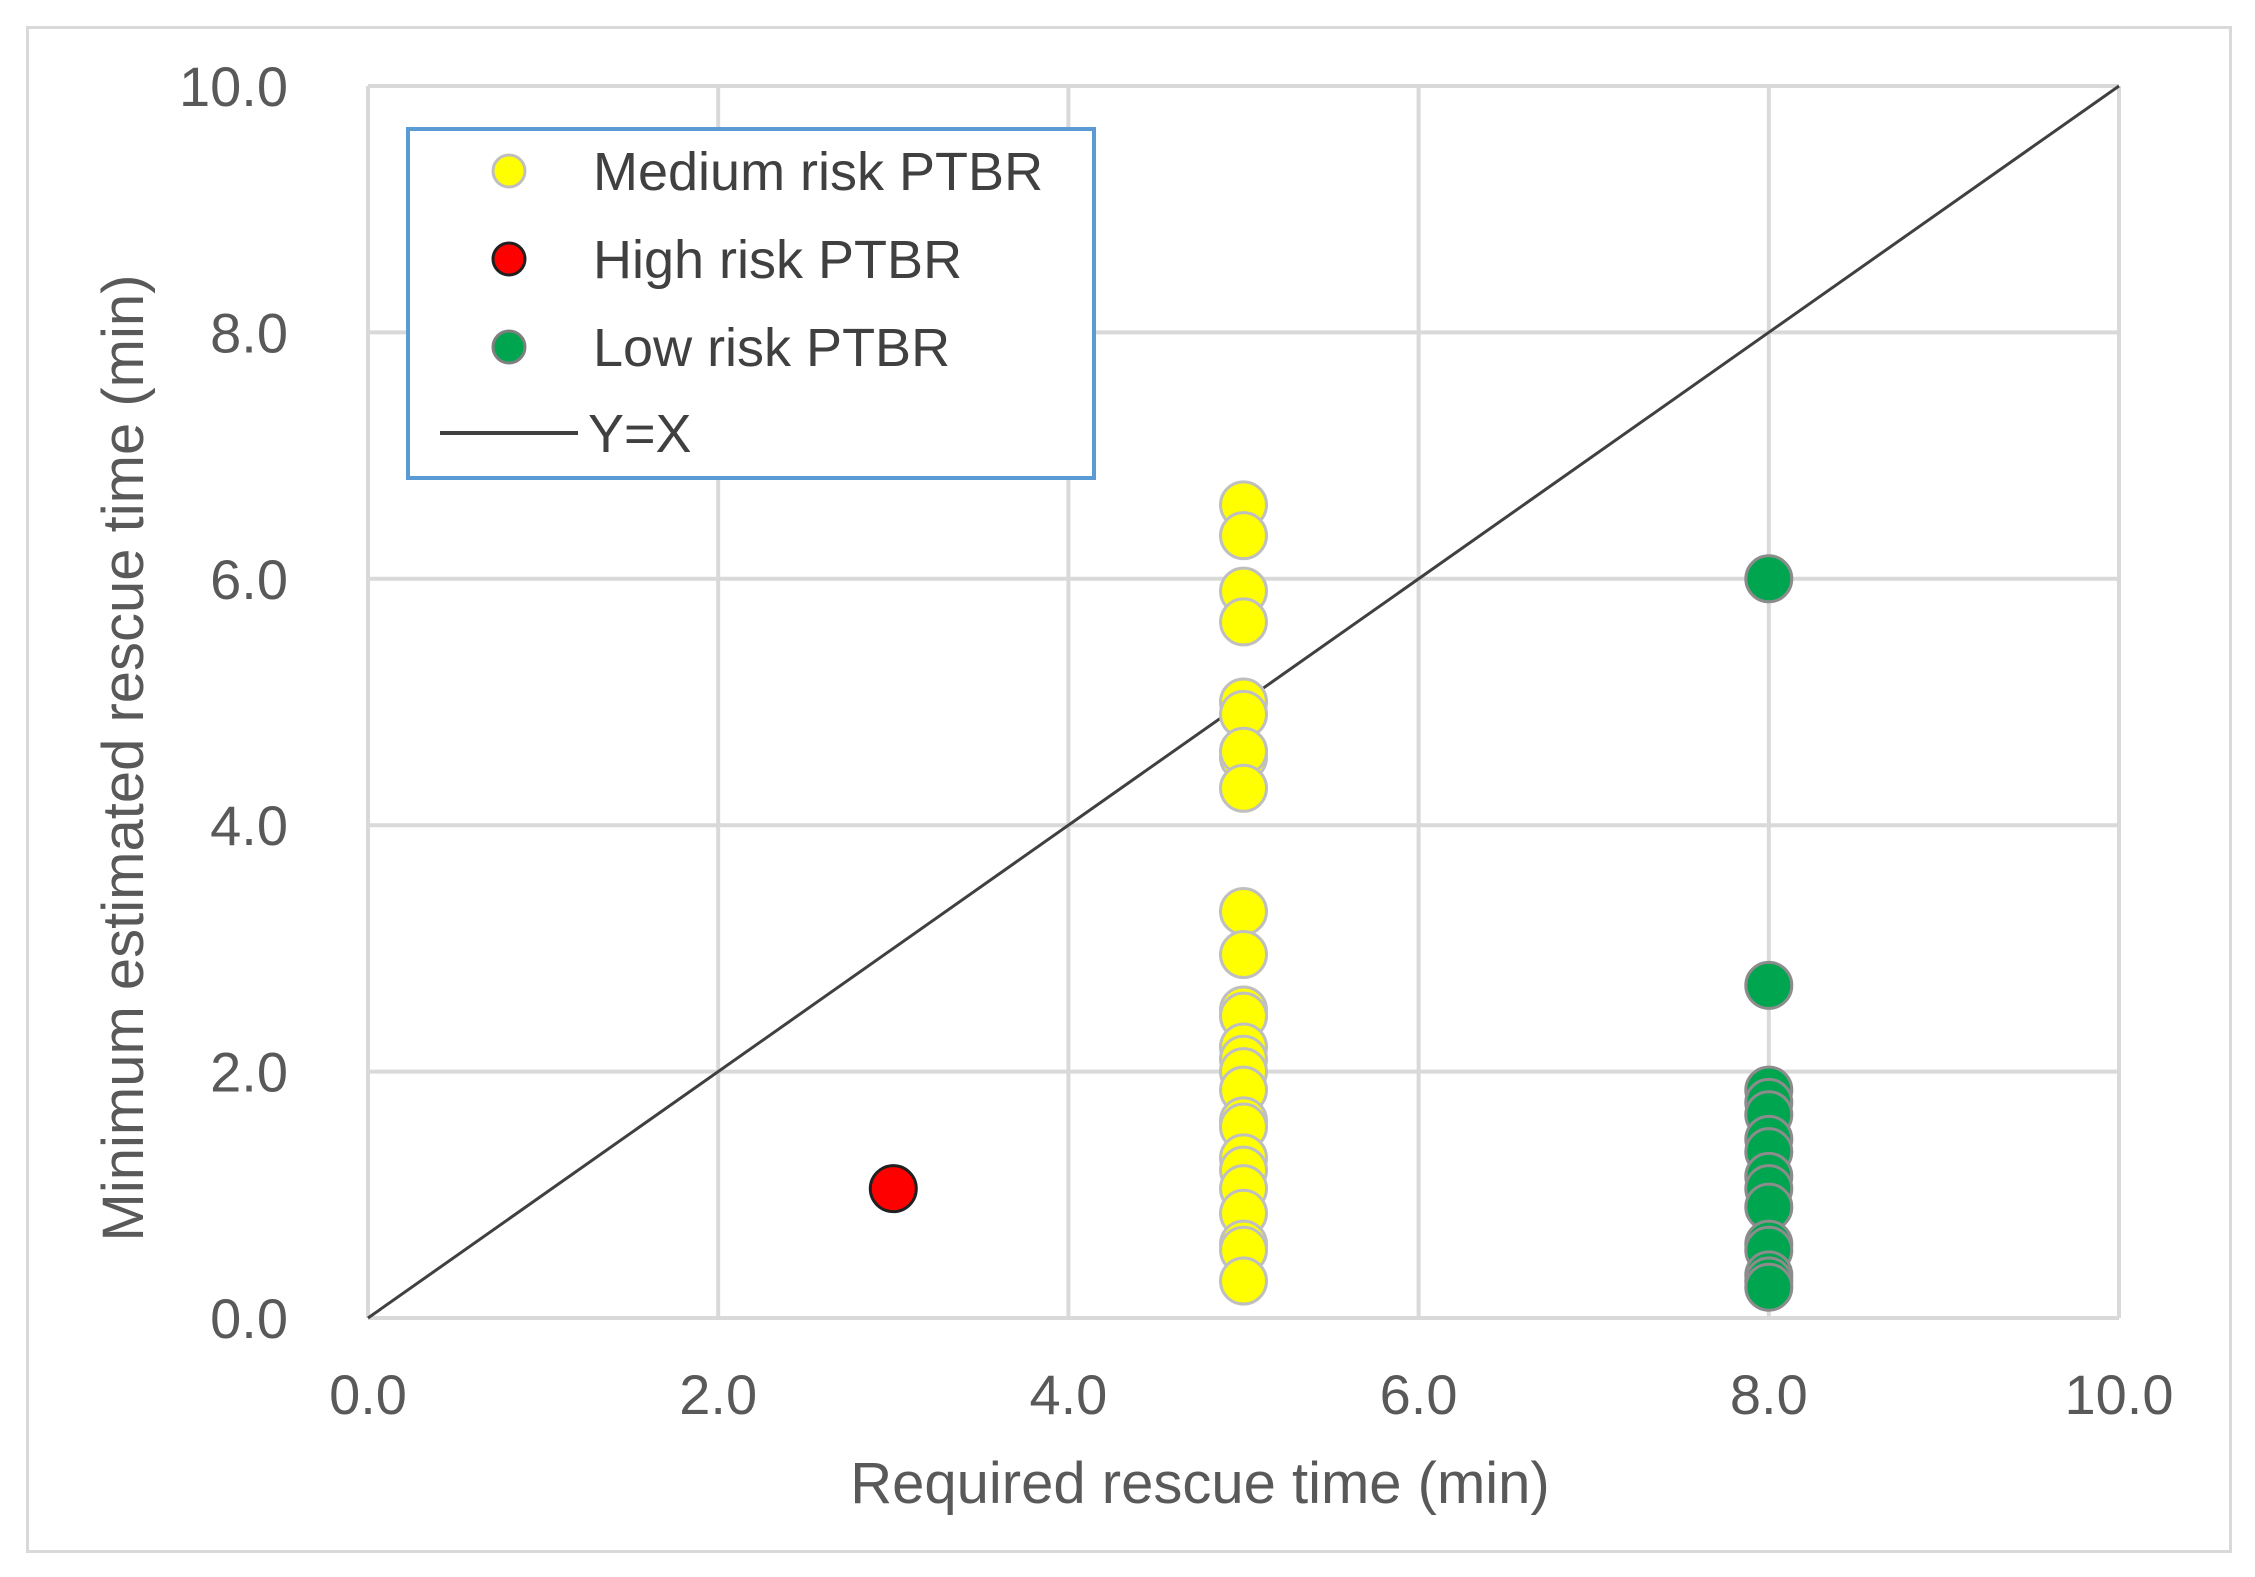 The width and height of the screenshot is (2255, 1577). I want to click on y-tick-label: 6.0, so click(249, 579).